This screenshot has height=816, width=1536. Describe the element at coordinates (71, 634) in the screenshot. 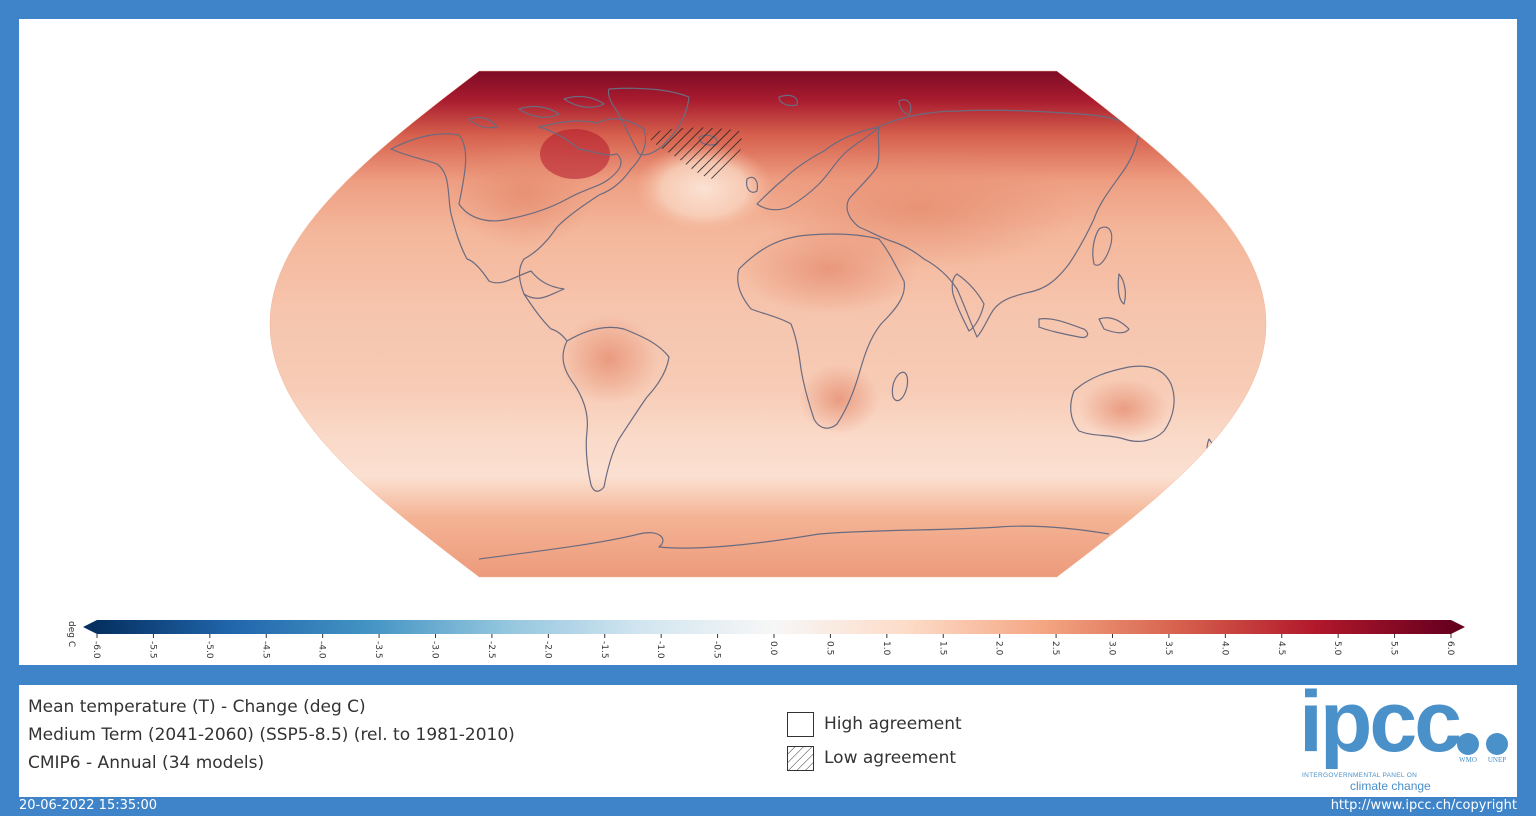

I see `colorbar-unit-label: deg C` at that location.